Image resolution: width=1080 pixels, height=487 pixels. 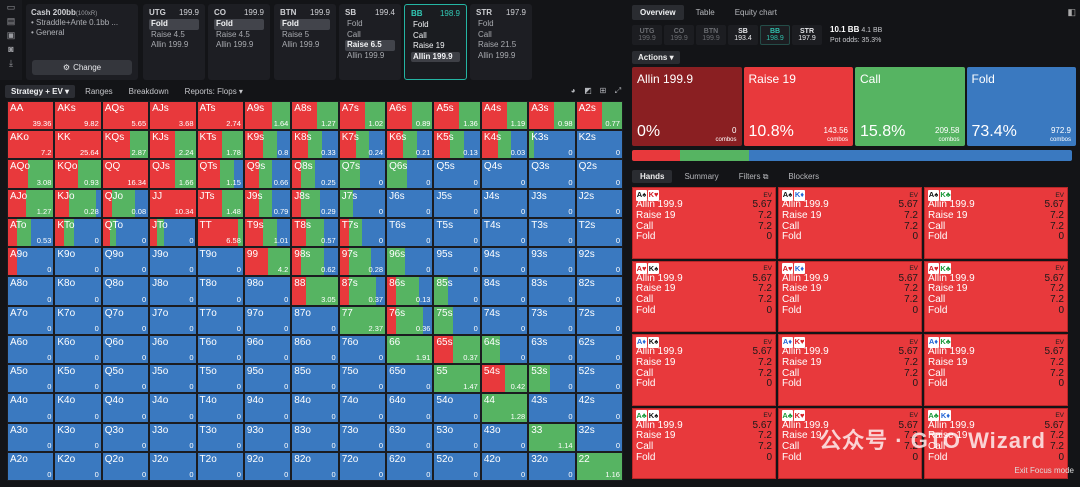 I want to click on hand-cell: 32o 0, so click(x=552, y=466).